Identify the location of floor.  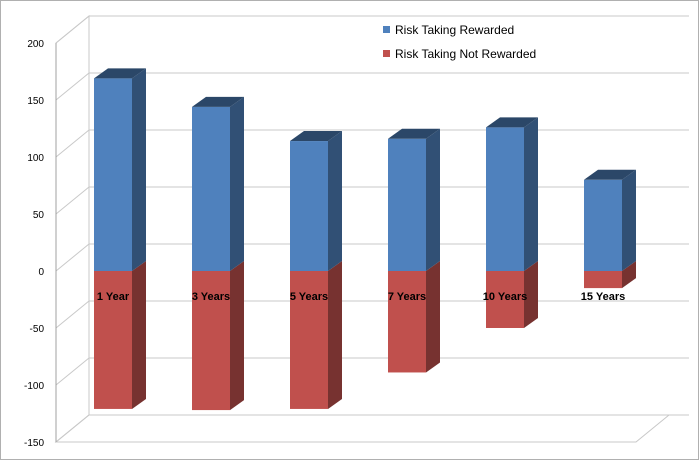
(362, 428).